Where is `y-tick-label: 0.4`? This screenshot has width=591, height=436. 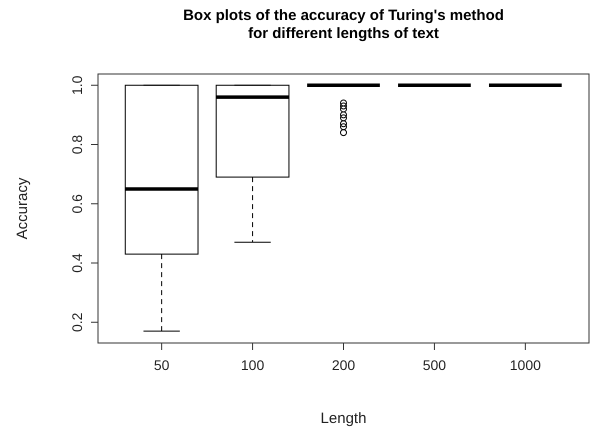 y-tick-label: 0.4 is located at coordinates (77, 263).